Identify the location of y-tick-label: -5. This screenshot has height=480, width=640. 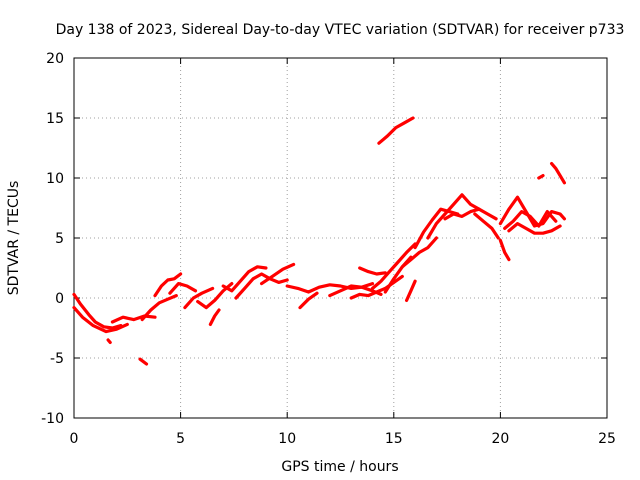
(57, 359).